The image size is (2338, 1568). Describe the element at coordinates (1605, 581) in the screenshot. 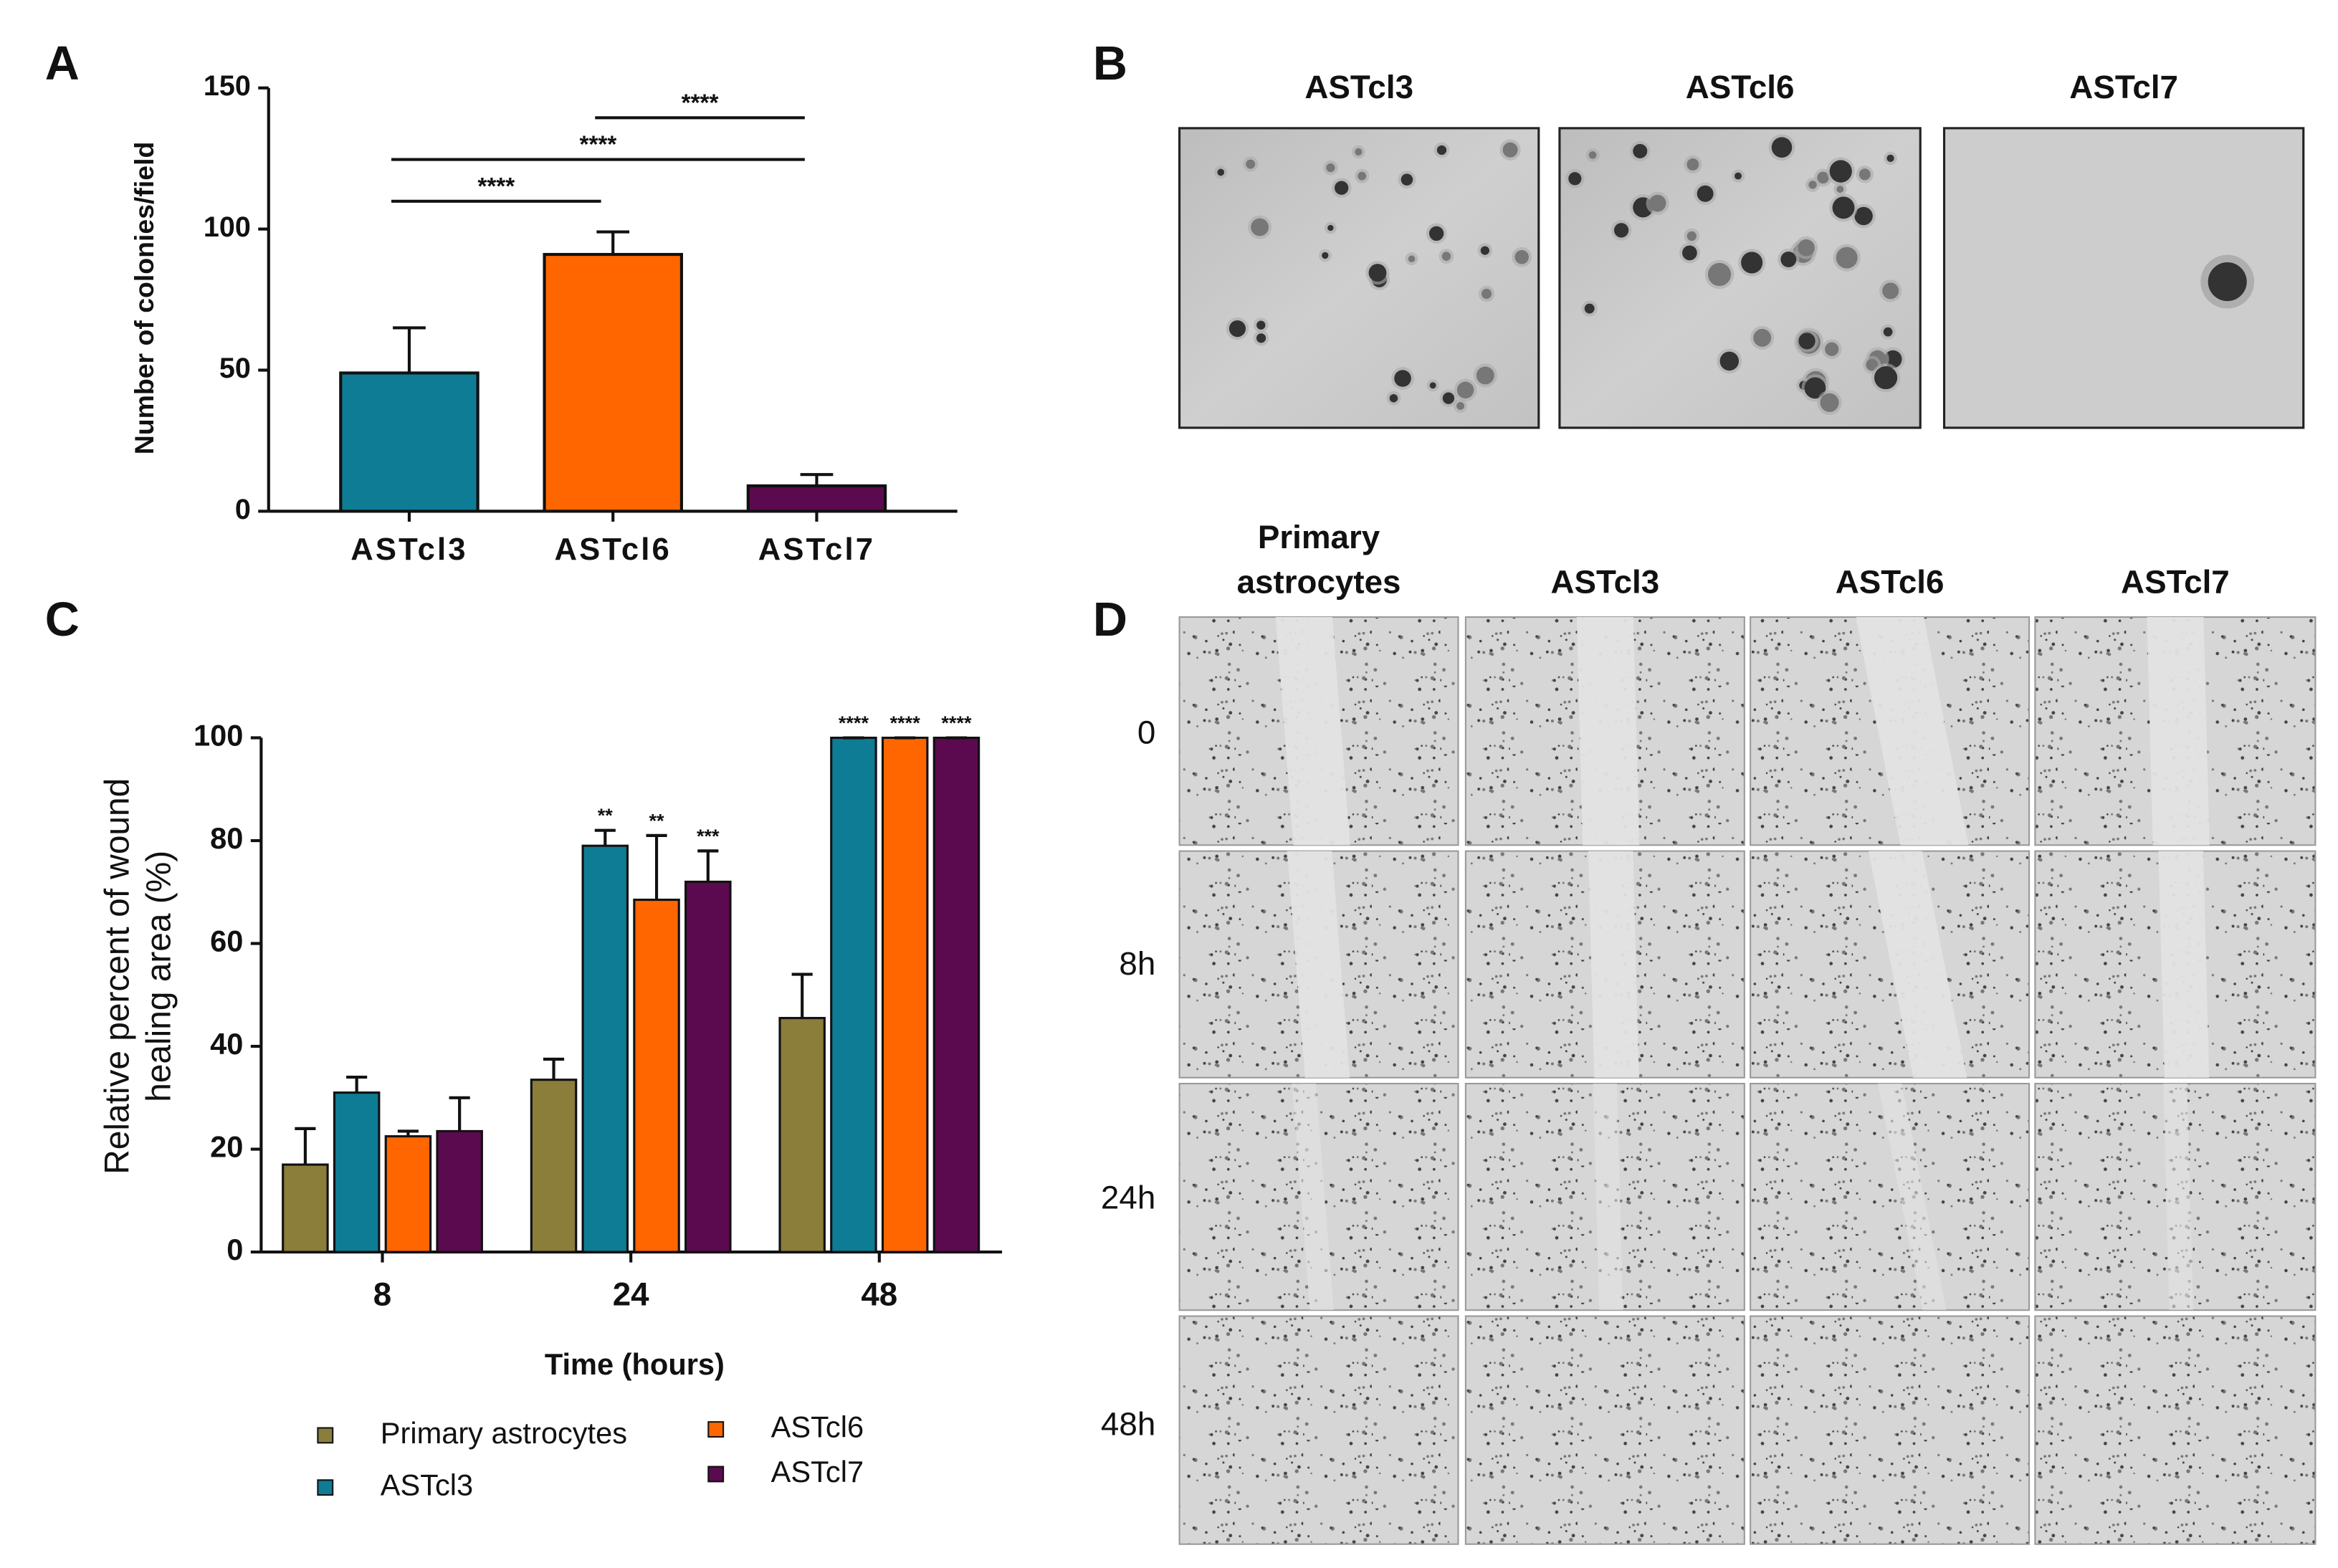

I see `column-title: ASTcl3` at that location.